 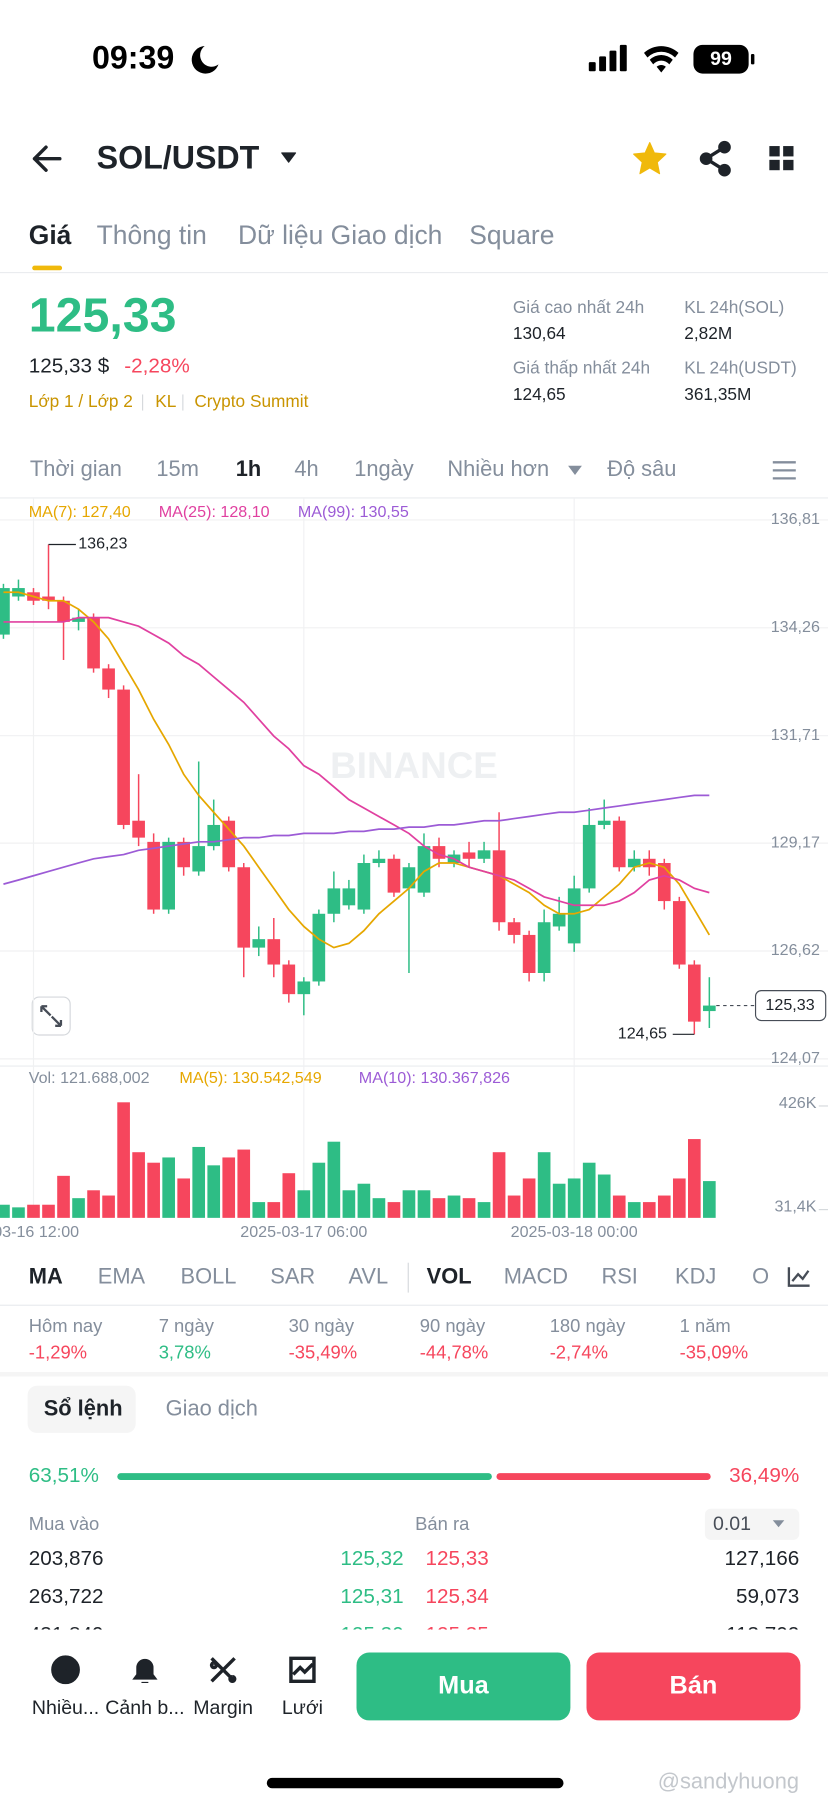 What do you see at coordinates (449, 1275) in the screenshot?
I see `indicator: VOL` at bounding box center [449, 1275].